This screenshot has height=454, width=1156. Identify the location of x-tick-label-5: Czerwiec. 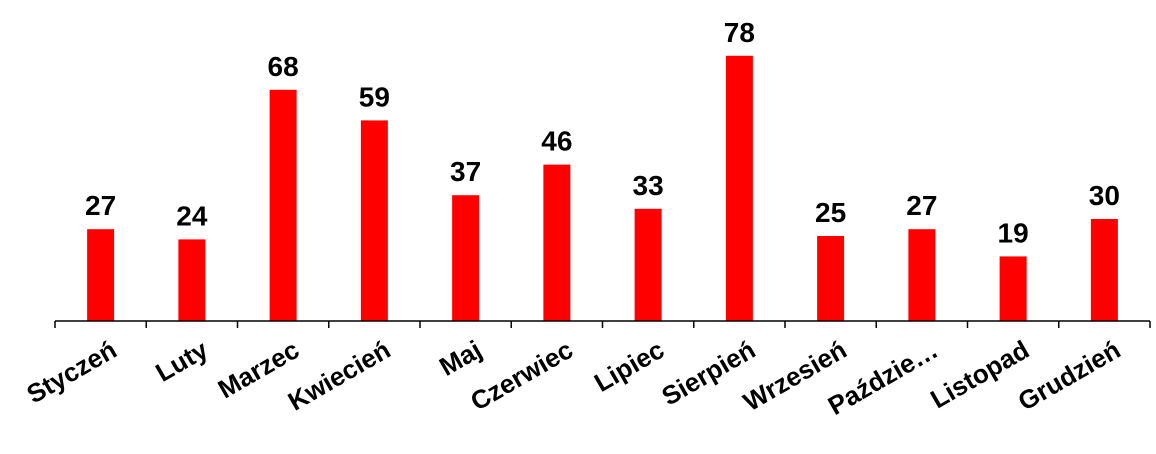
(521, 375).